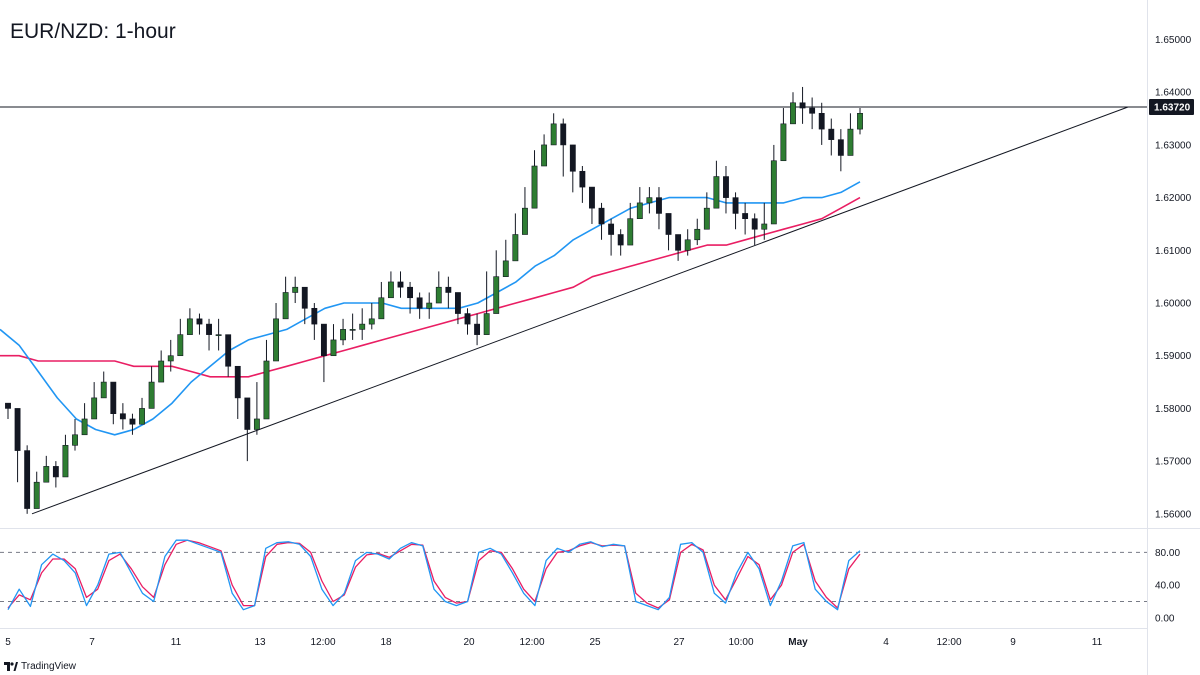 This screenshot has width=1200, height=675. I want to click on price-tick-label: 1.61000, so click(1173, 251).